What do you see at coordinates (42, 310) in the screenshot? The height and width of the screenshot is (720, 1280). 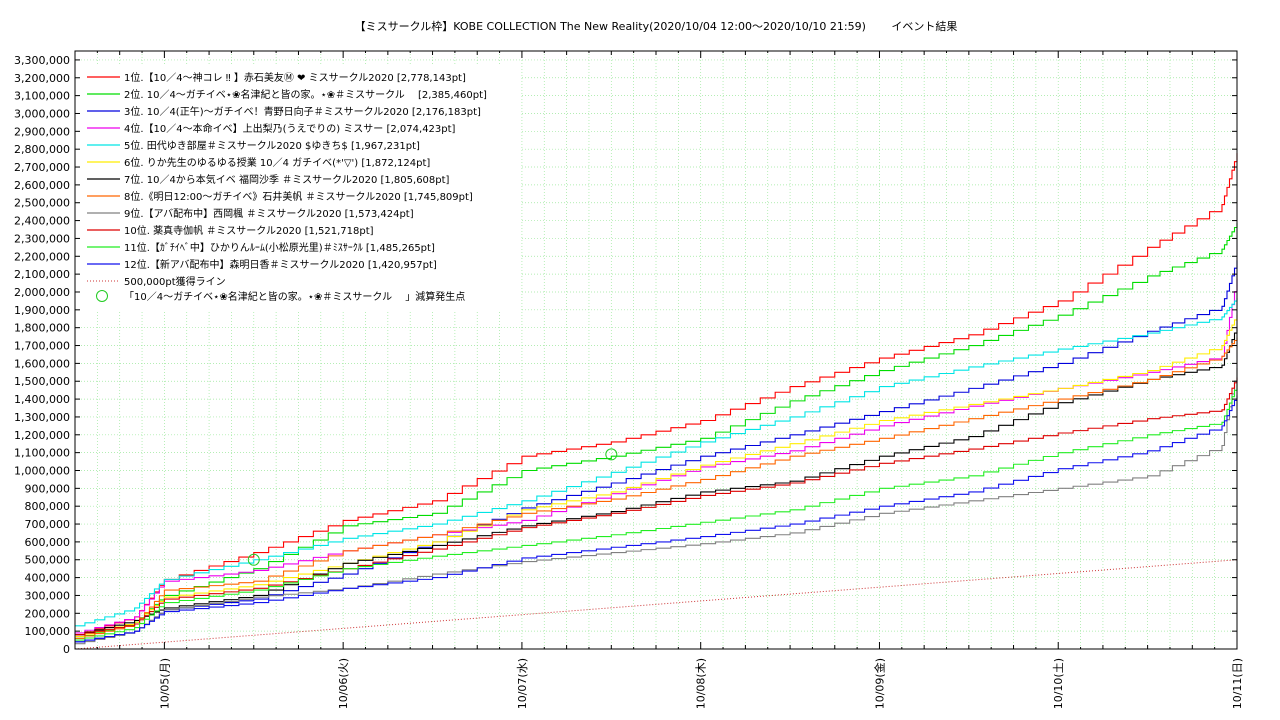 I see `y-tick-label: 1,900,000` at bounding box center [42, 310].